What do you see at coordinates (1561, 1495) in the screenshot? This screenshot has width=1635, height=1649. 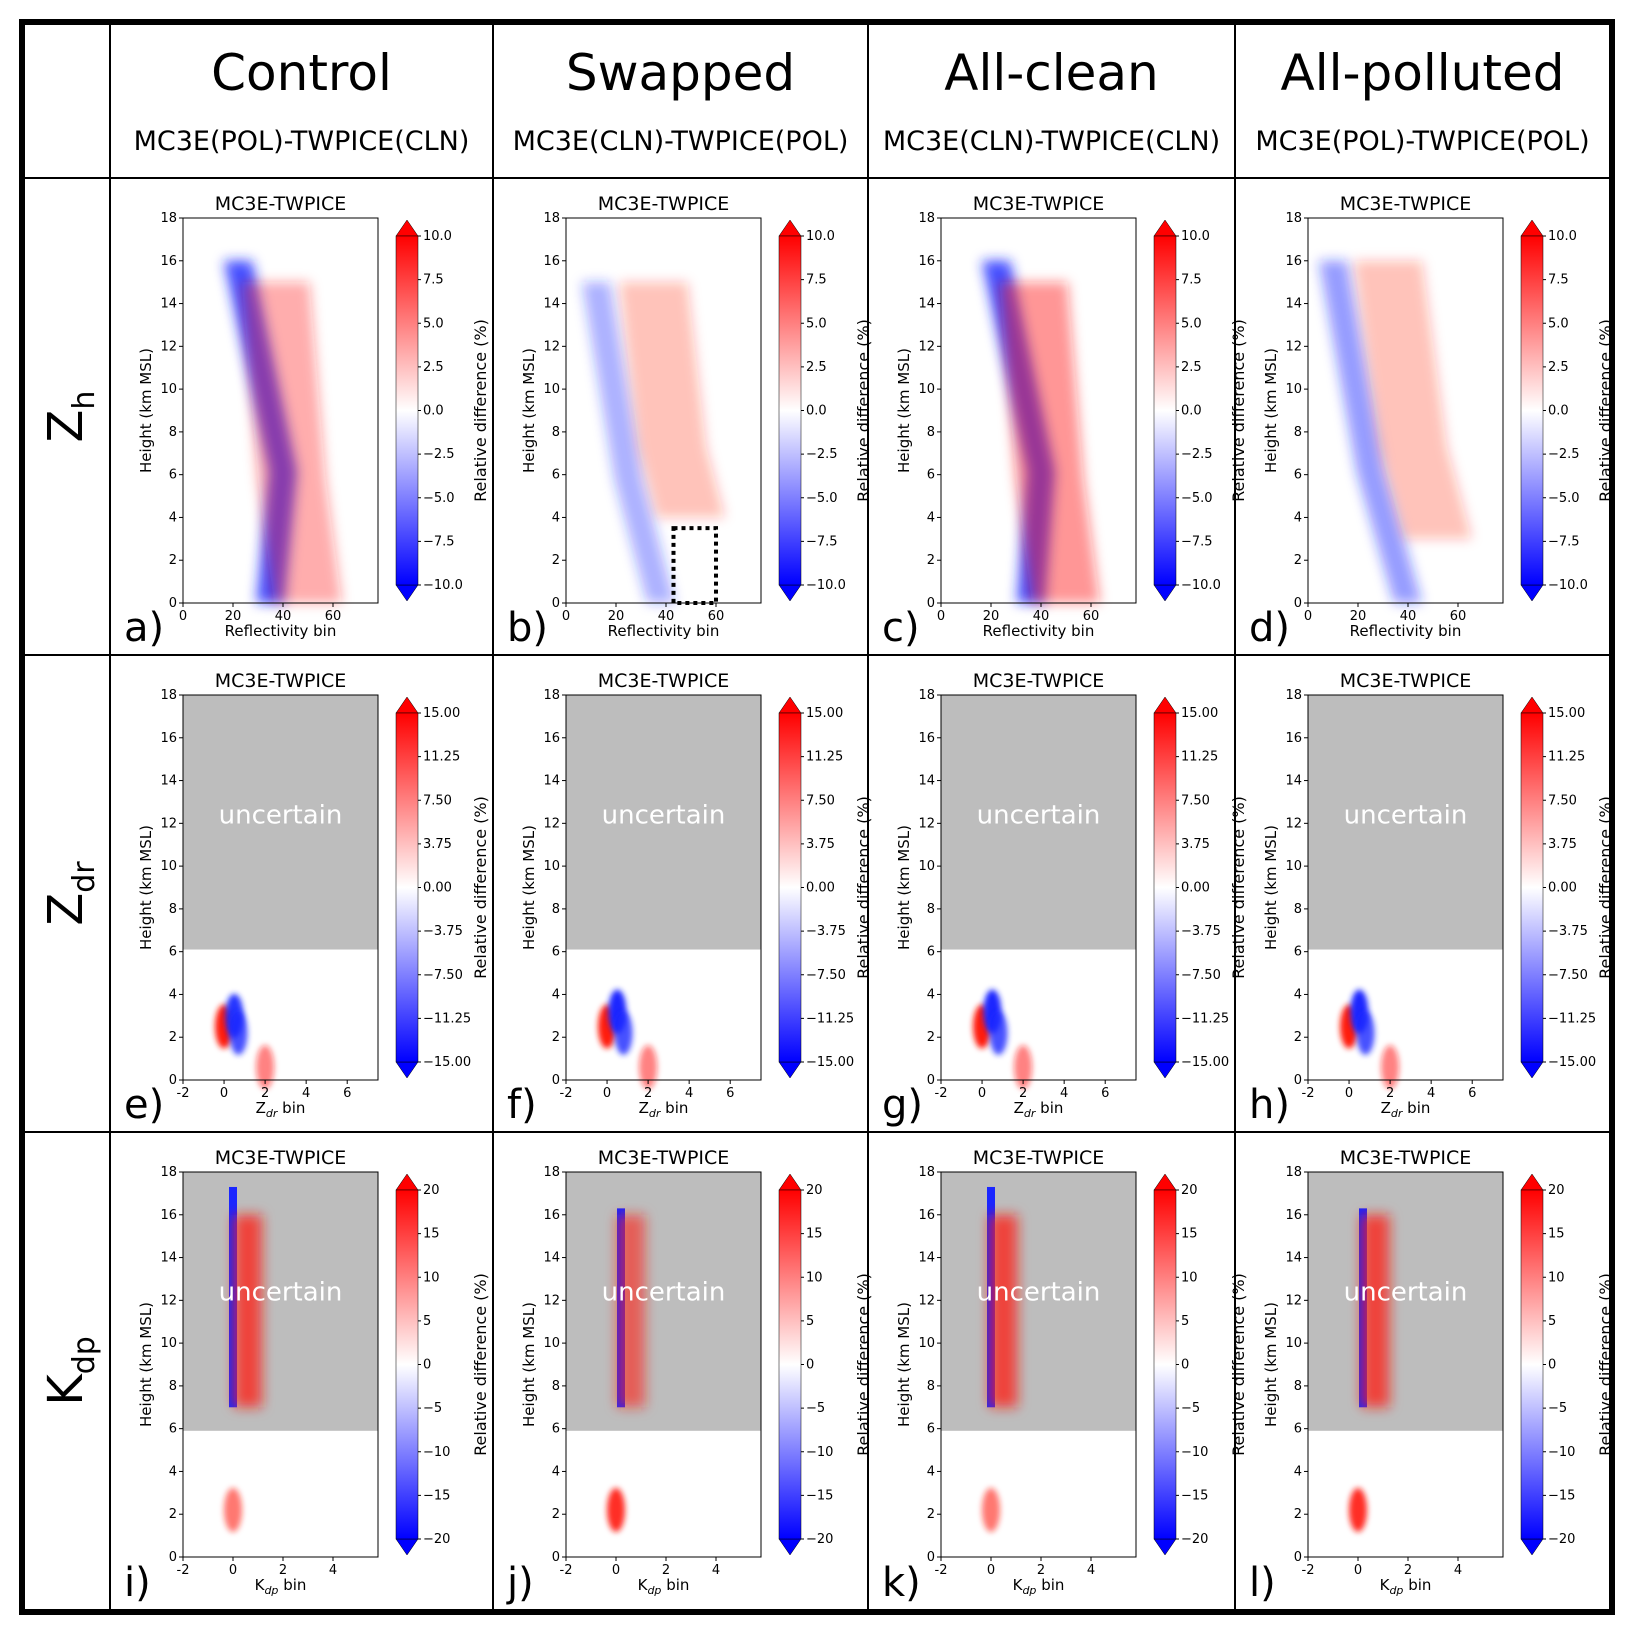 I see `colorbar-tick-label: −15` at bounding box center [1561, 1495].